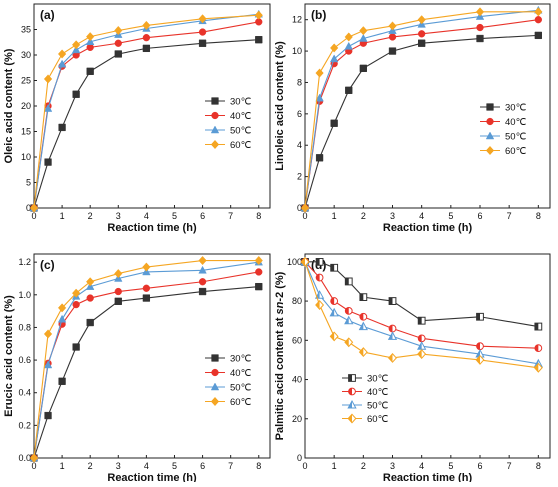  I want to click on y-tick-label: 35, so click(26, 30).